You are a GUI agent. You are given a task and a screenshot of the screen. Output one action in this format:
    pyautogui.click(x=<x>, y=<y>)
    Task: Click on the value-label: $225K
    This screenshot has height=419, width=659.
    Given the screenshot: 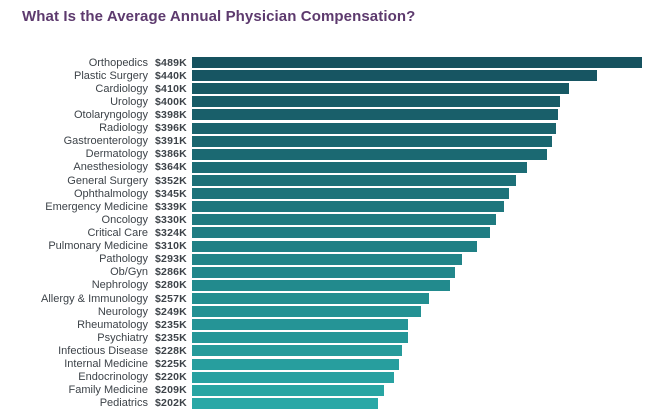 What is the action you would take?
    pyautogui.click(x=171, y=364)
    